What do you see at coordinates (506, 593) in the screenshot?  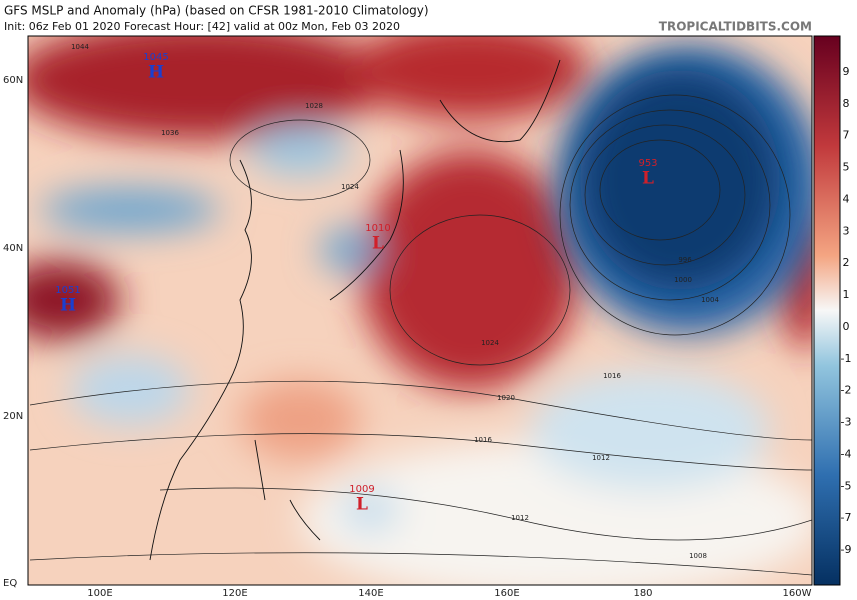 I see `lon-label: 160E` at bounding box center [506, 593].